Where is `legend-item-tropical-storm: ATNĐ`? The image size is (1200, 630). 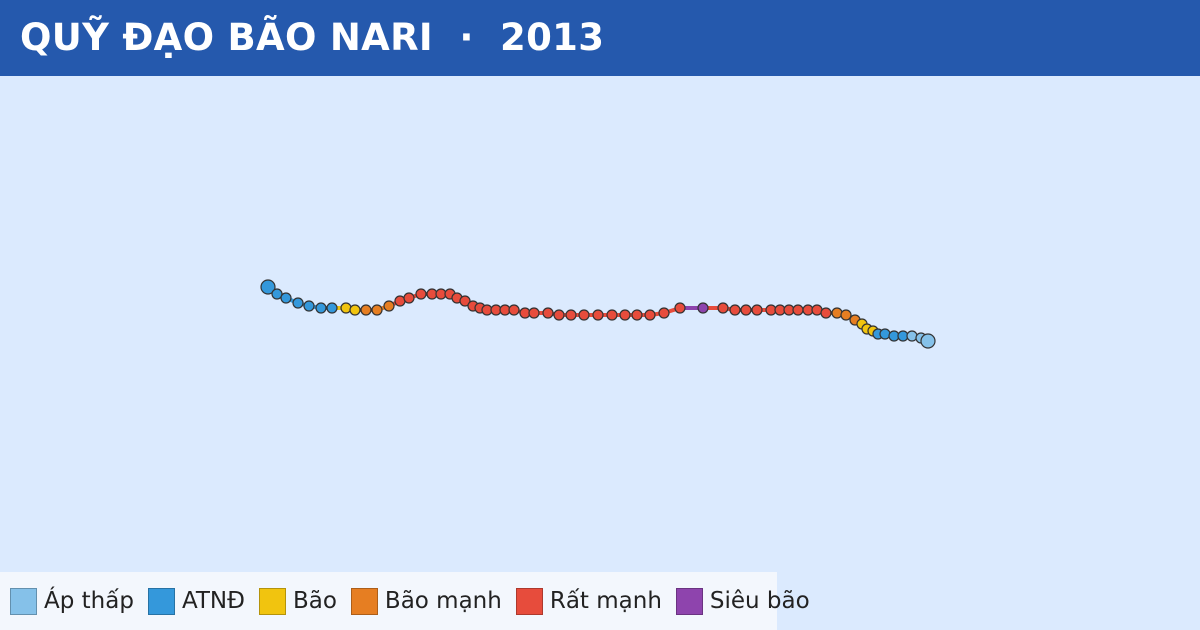 legend-item-tropical-storm: ATNĐ is located at coordinates (196, 601).